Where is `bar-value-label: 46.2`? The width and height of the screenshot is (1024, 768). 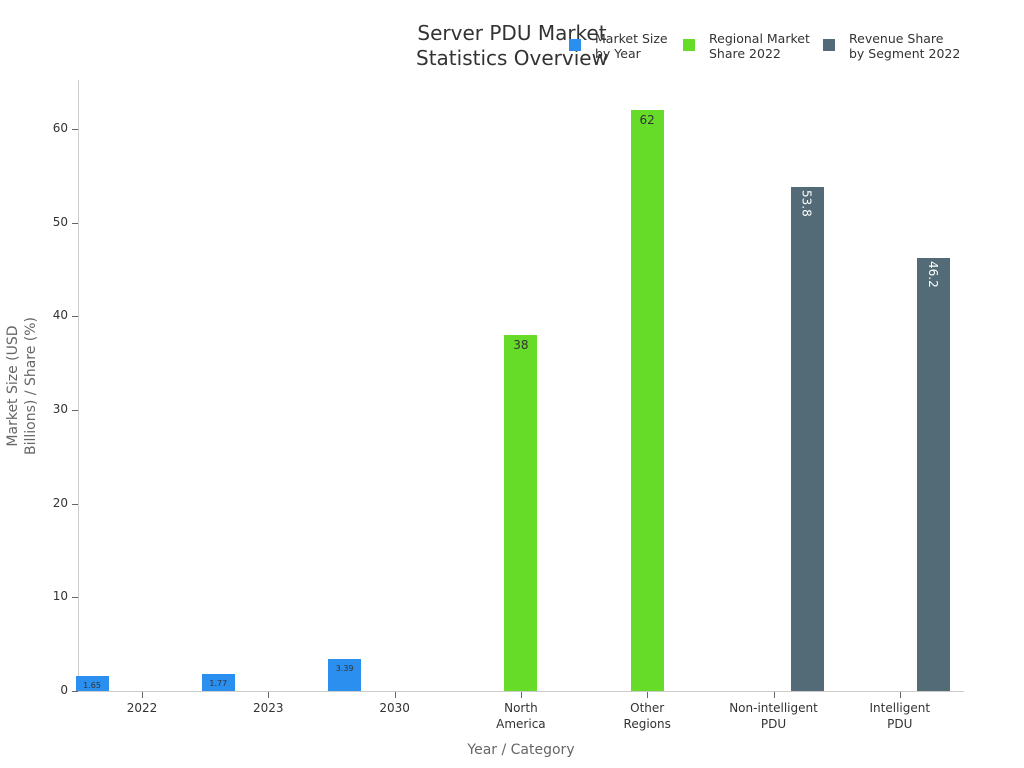
bar-value-label: 46.2 is located at coordinates (932, 274).